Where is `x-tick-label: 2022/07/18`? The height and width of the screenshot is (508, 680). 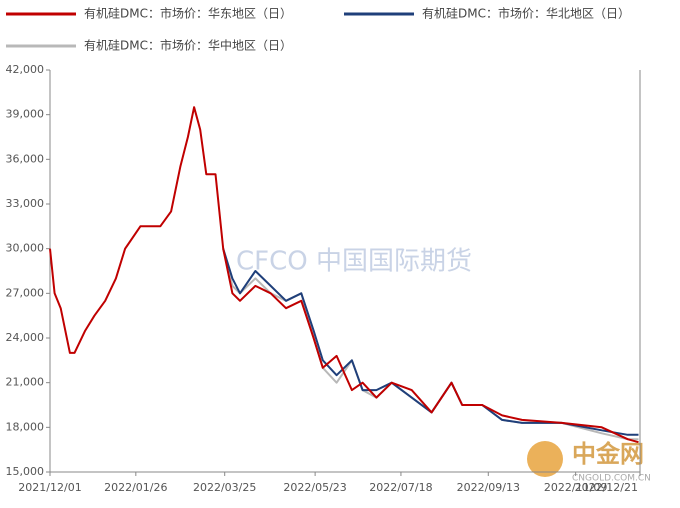
x-tick-label: 2022/07/18 is located at coordinates (400, 487).